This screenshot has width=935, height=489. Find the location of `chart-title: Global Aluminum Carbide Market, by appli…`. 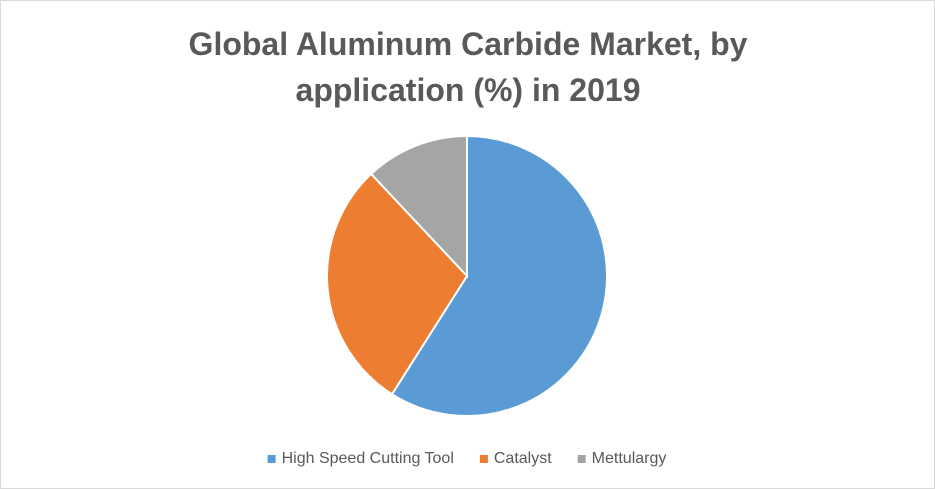

chart-title: Global Aluminum Carbide Market, by appli… is located at coordinates (468, 67).